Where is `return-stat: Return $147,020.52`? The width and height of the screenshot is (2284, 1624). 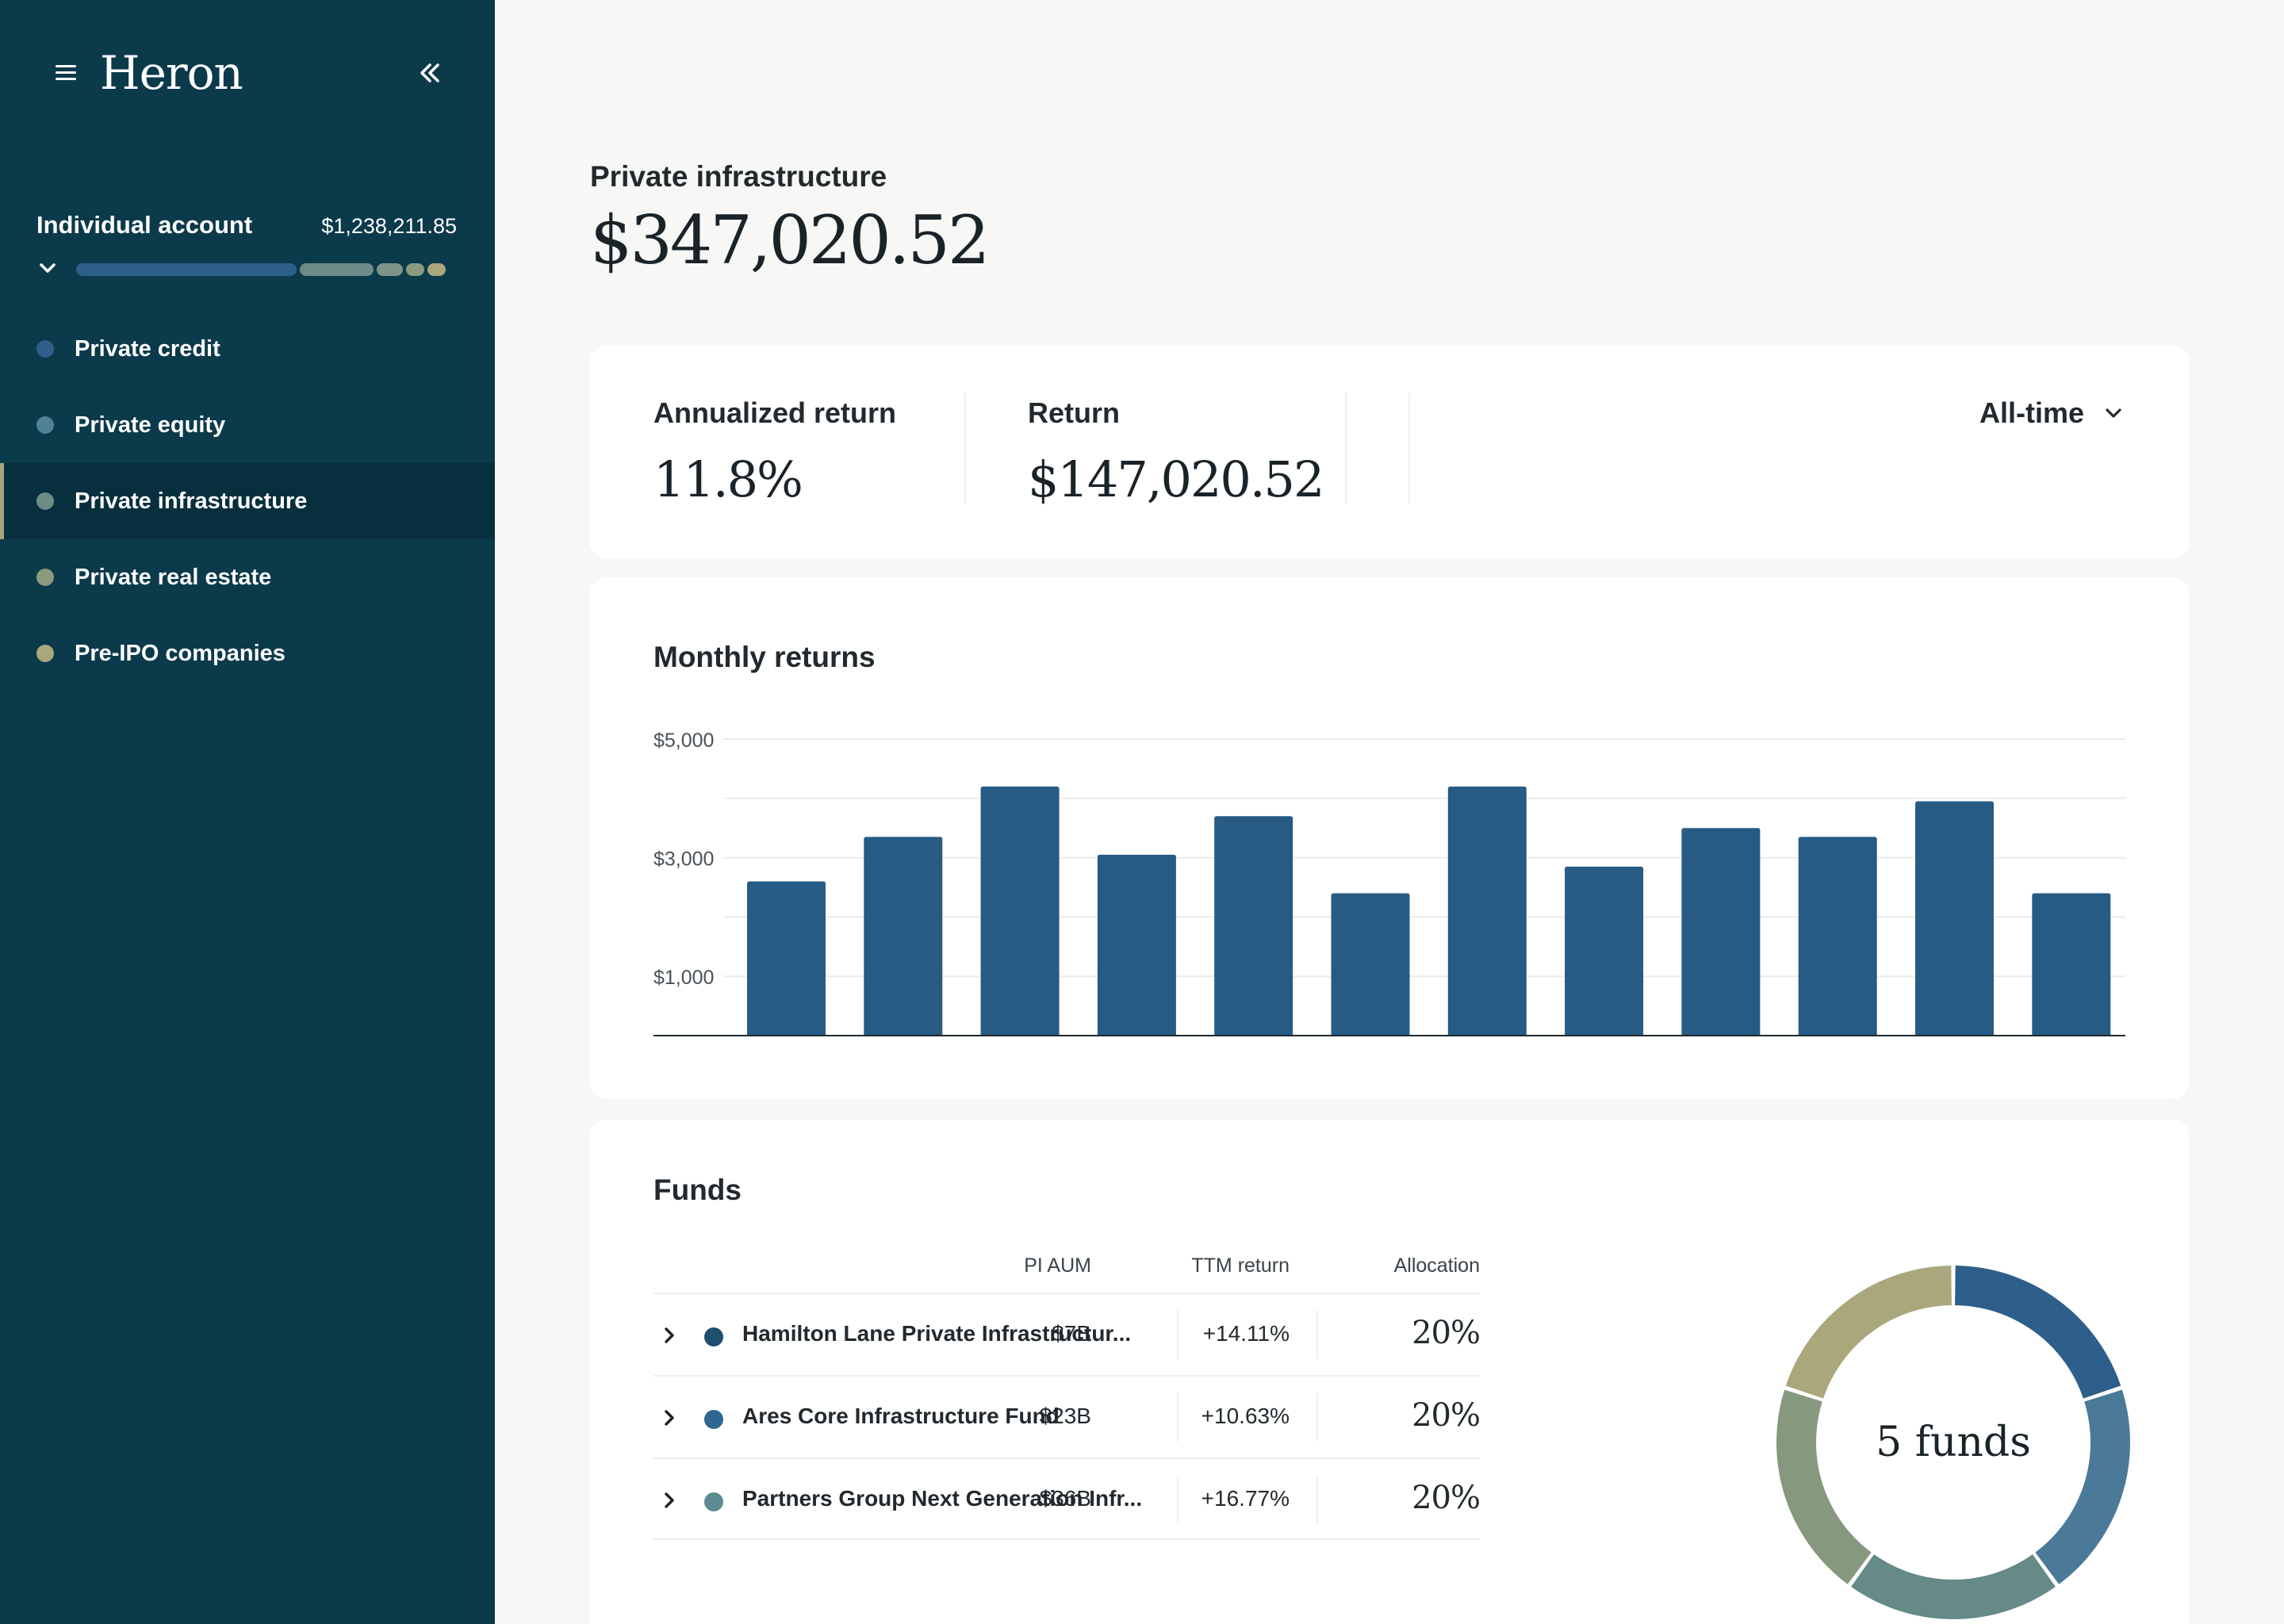
return-stat: Return $147,020.52 is located at coordinates (1176, 452).